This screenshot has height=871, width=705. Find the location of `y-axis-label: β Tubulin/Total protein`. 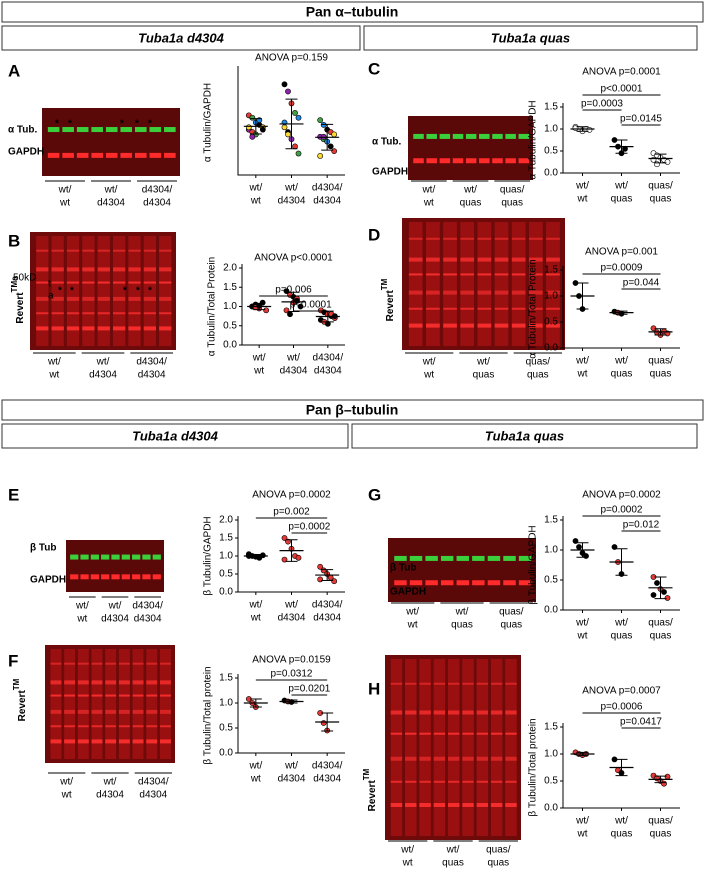

y-axis-label: β Tubulin/Total protein is located at coordinates (208, 715).